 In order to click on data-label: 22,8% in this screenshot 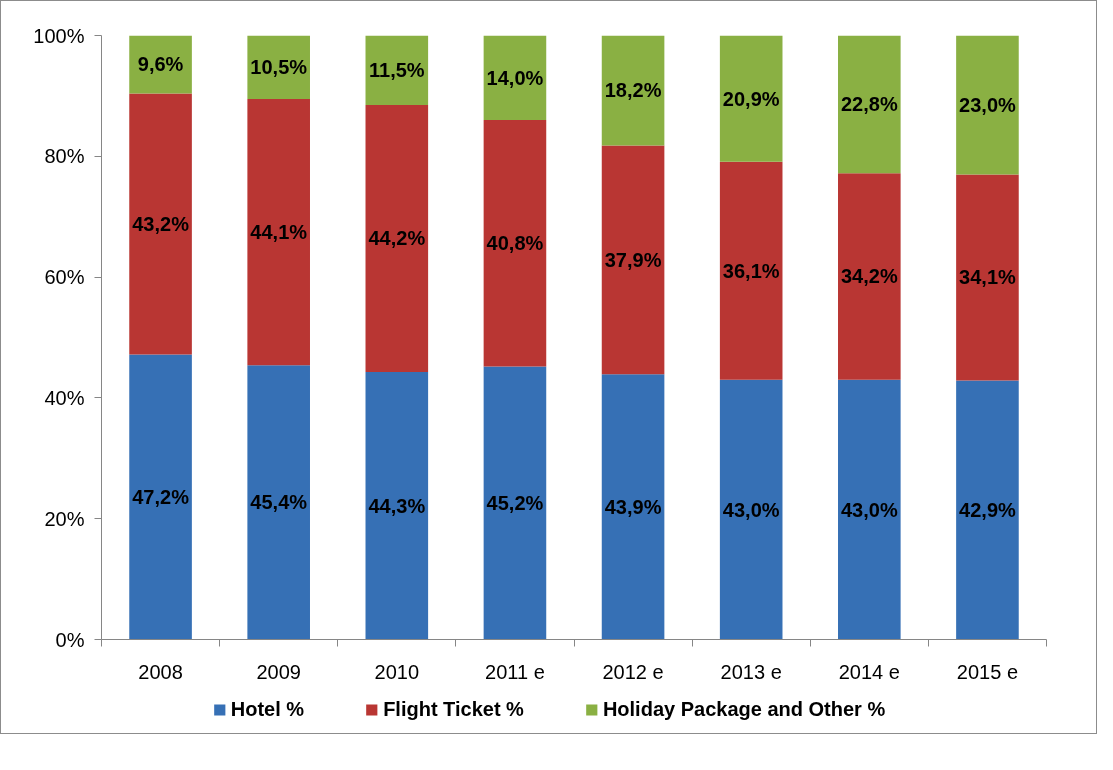, I will do `click(869, 104)`.